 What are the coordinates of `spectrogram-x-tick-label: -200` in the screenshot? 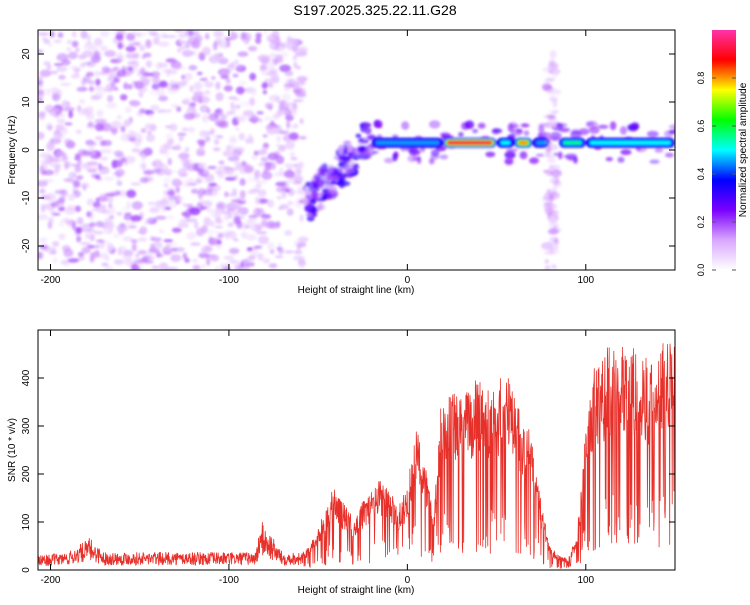 It's located at (50, 280).